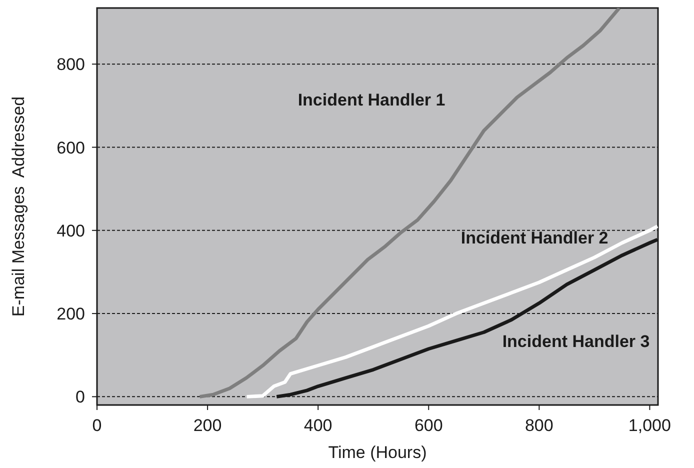  Describe the element at coordinates (428, 425) in the screenshot. I see `x-tick-label: 600` at that location.